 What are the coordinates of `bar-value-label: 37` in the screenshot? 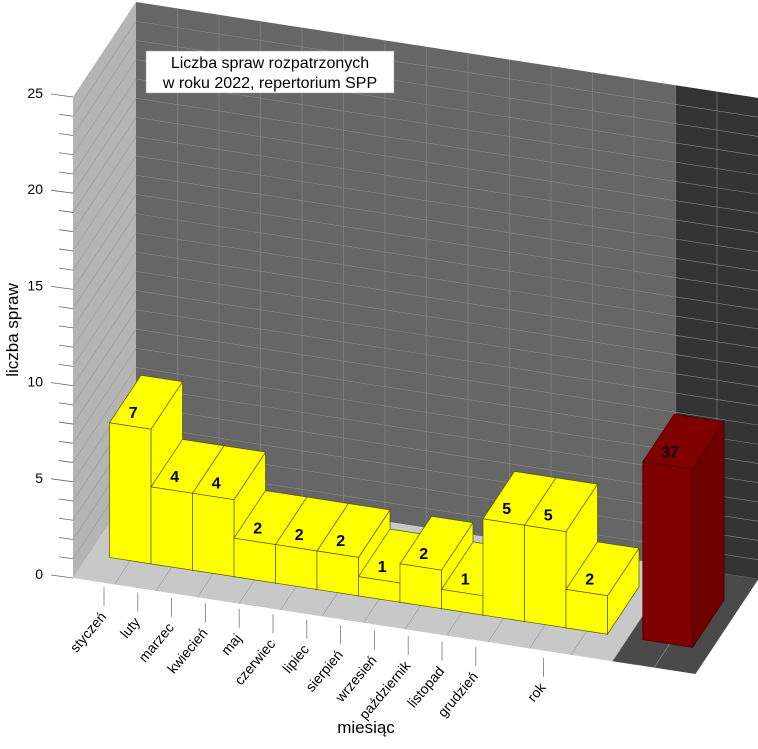 It's located at (670, 452).